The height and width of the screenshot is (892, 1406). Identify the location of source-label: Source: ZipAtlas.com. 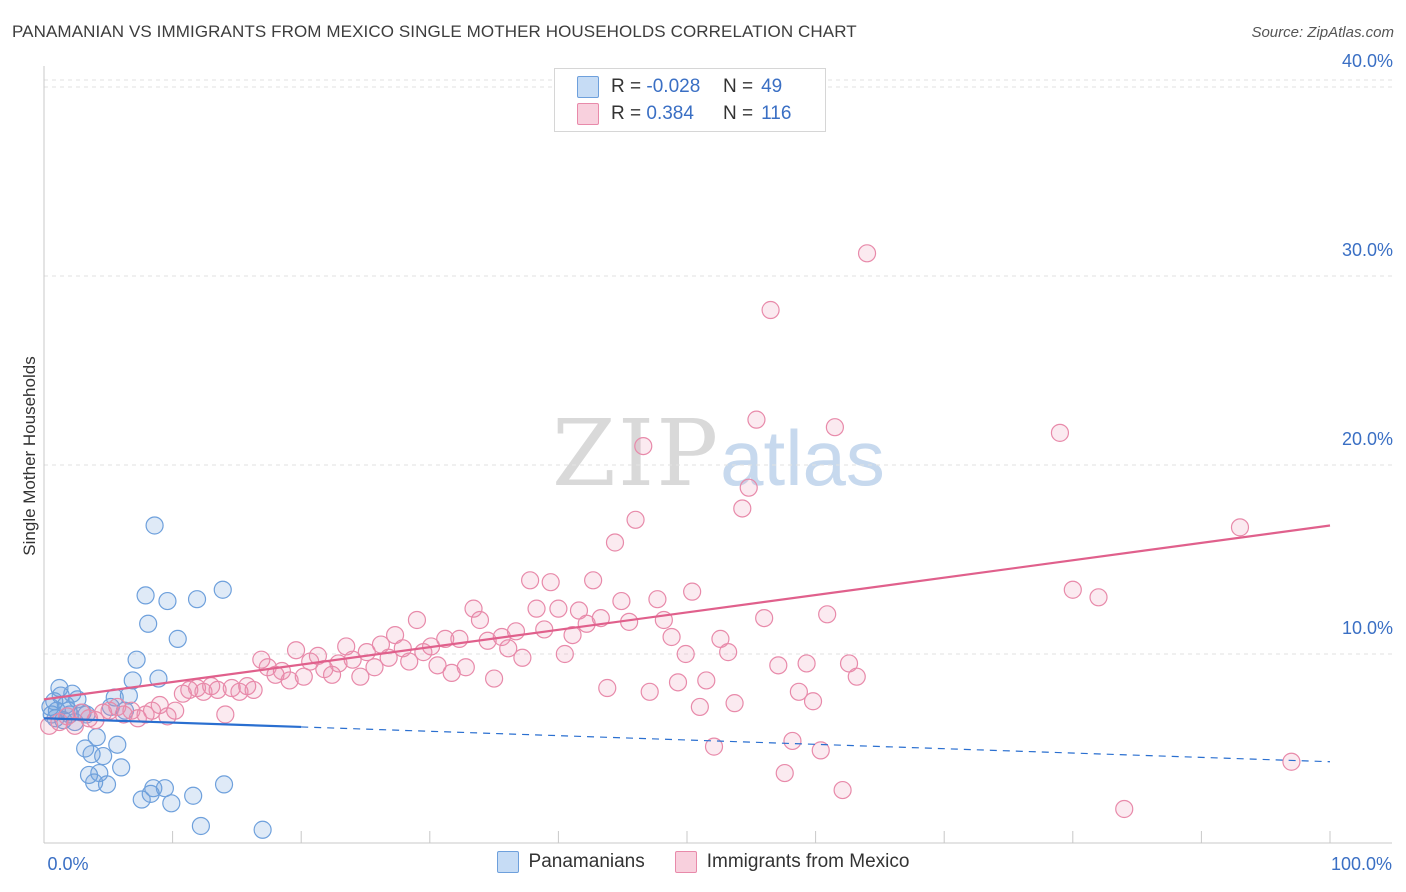
(1322, 32).